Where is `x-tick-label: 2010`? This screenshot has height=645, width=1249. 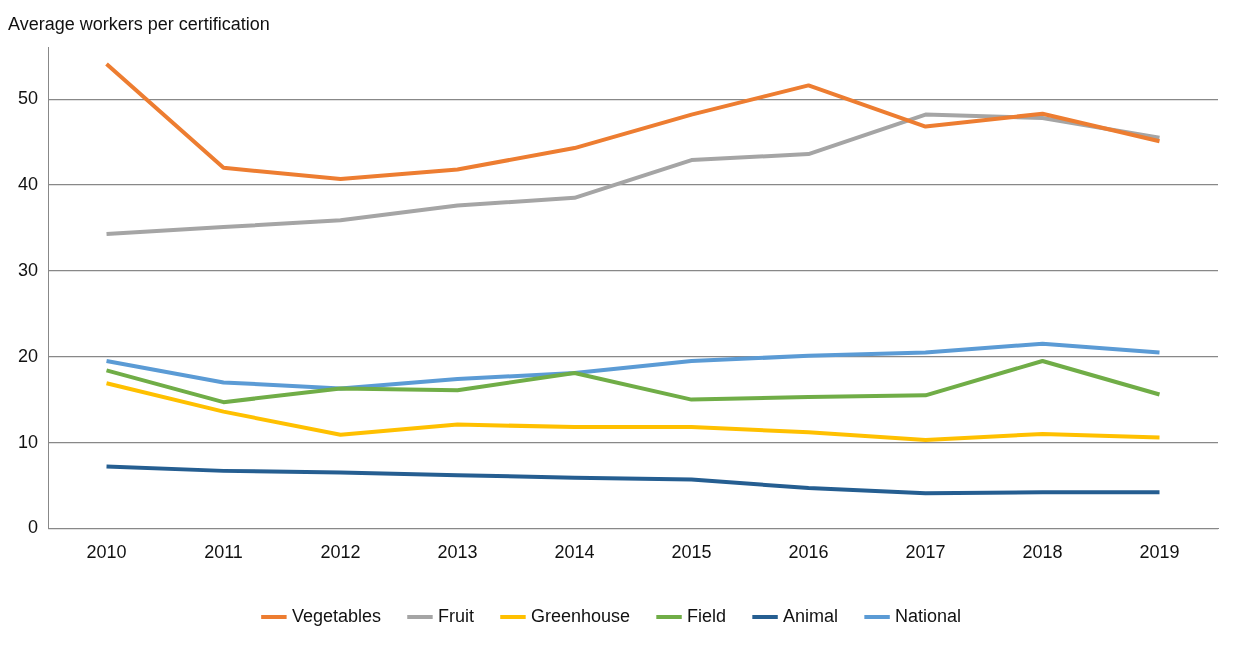
x-tick-label: 2010 is located at coordinates (106, 552).